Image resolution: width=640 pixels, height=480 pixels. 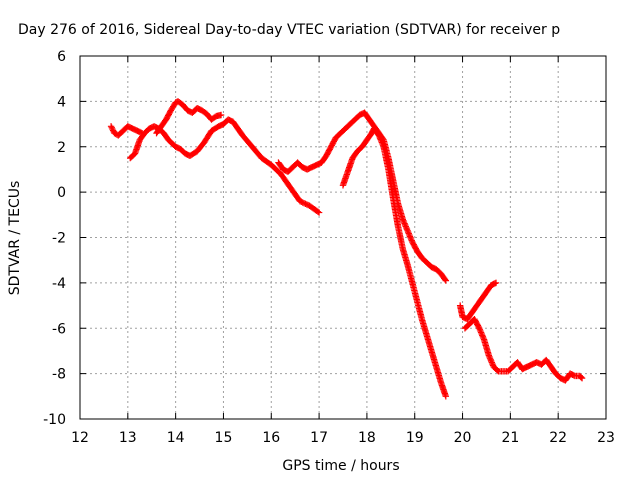 What do you see at coordinates (61, 57) in the screenshot?
I see `y-tick-label: 6` at bounding box center [61, 57].